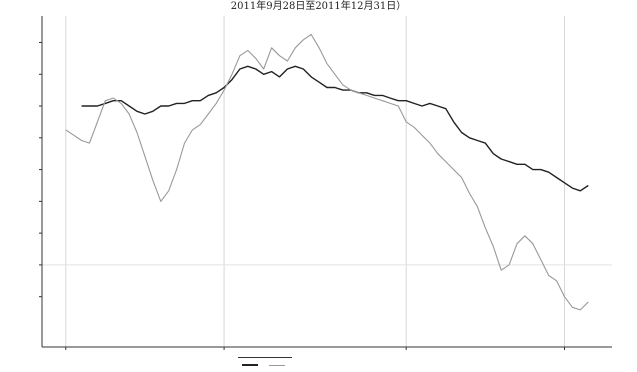 This screenshot has height=372, width=637. I want to click on chart-caption: 2011年9月28日至2011年12月31日）, so click(318, 6).